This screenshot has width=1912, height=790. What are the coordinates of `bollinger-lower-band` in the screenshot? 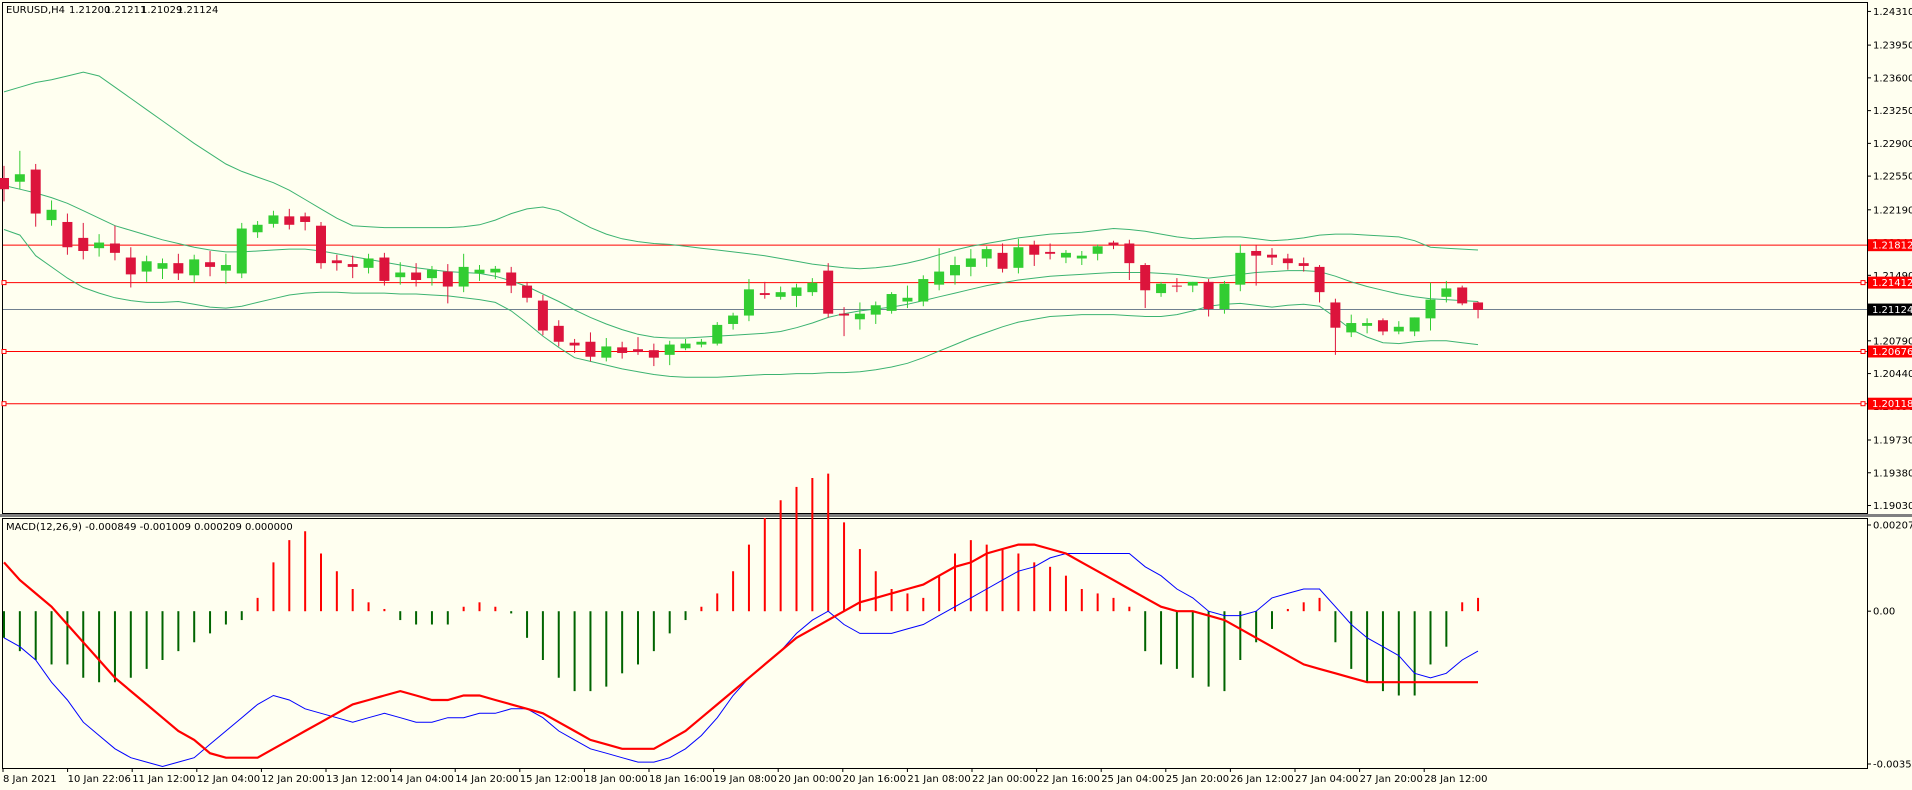 It's located at (741, 303).